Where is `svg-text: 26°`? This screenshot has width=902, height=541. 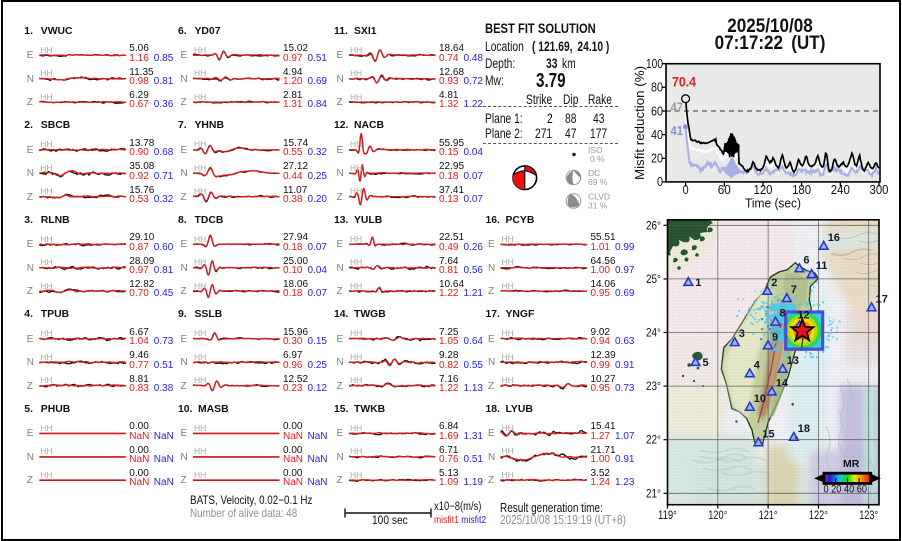
svg-text: 26° is located at coordinates (653, 225).